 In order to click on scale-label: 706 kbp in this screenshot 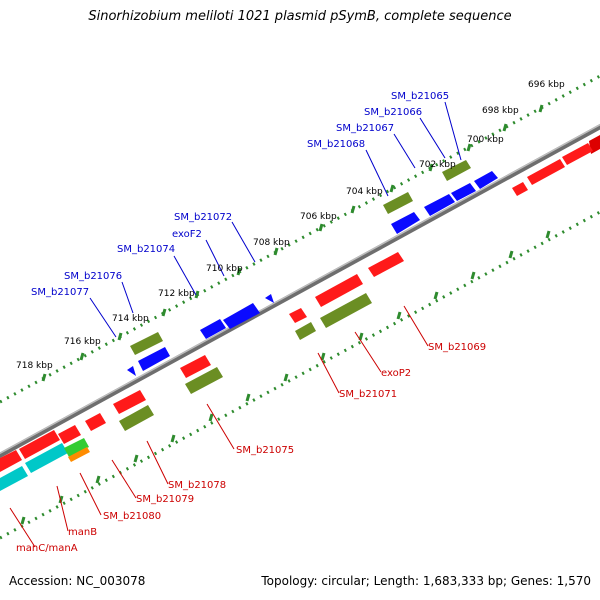, I will do `click(318, 217)`.